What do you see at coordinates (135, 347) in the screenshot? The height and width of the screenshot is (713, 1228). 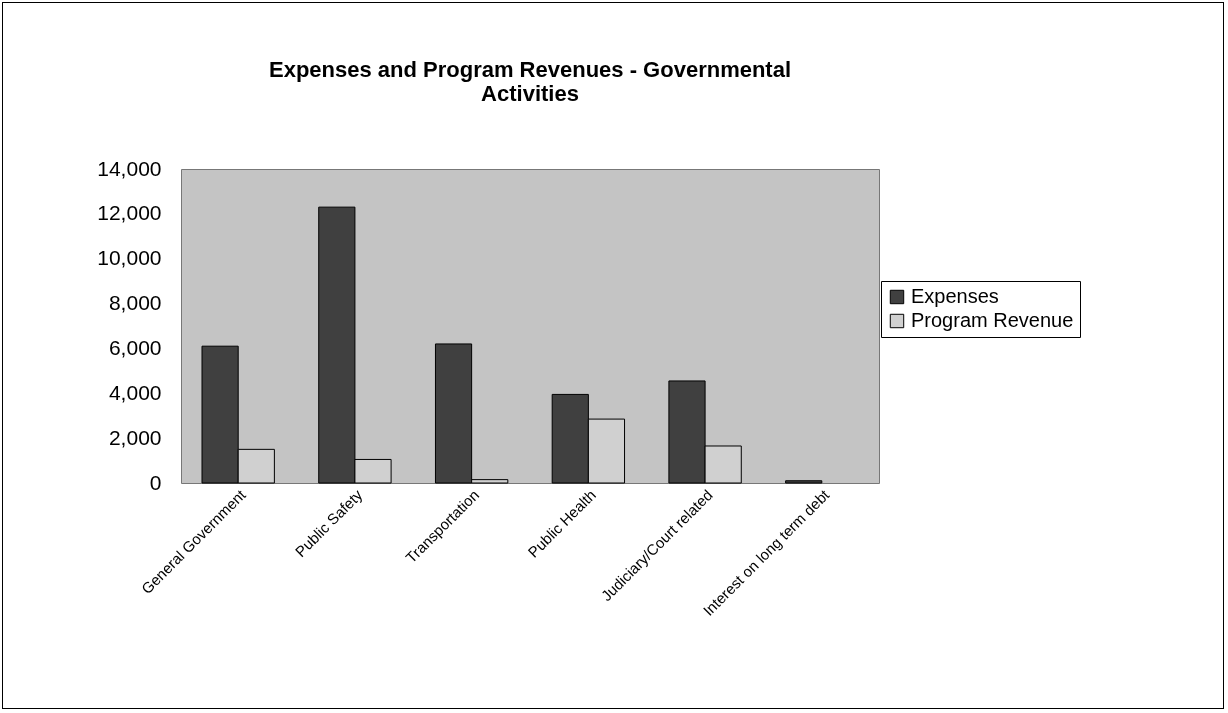 I see `y-tick-label: 6,000` at bounding box center [135, 347].